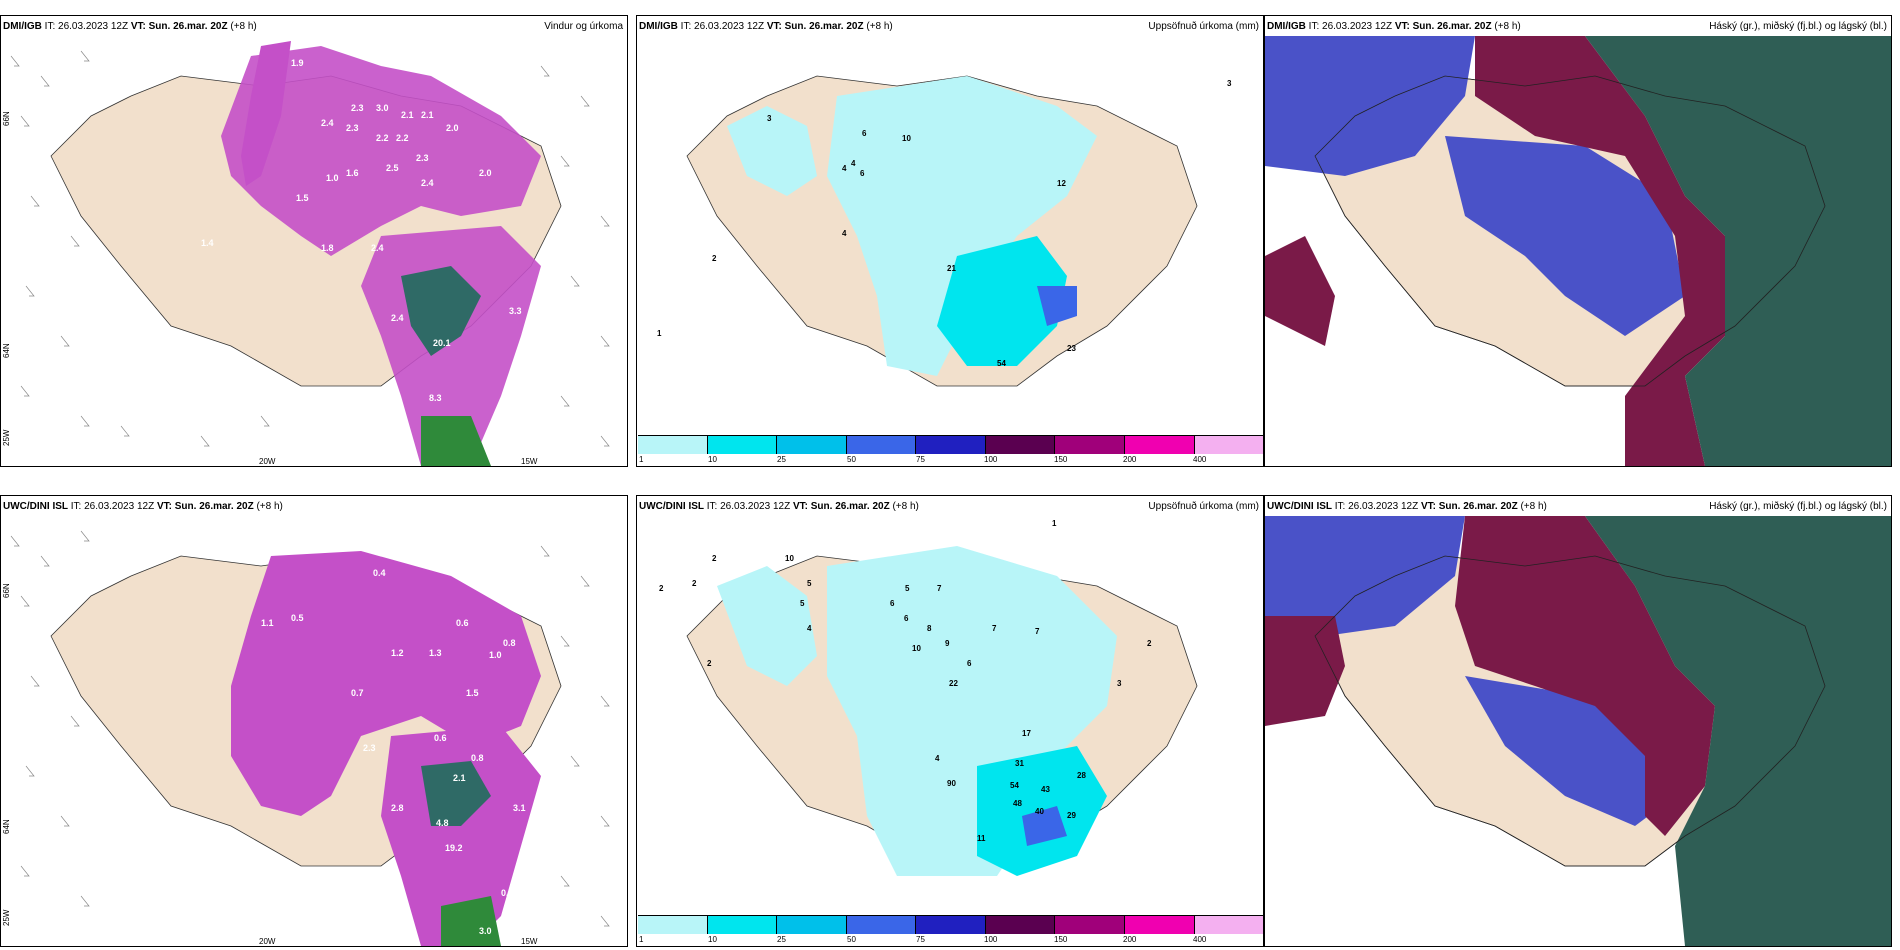 The image size is (1900, 950). Describe the element at coordinates (17, 648) in the screenshot. I see `value-label: 0.2` at that location.